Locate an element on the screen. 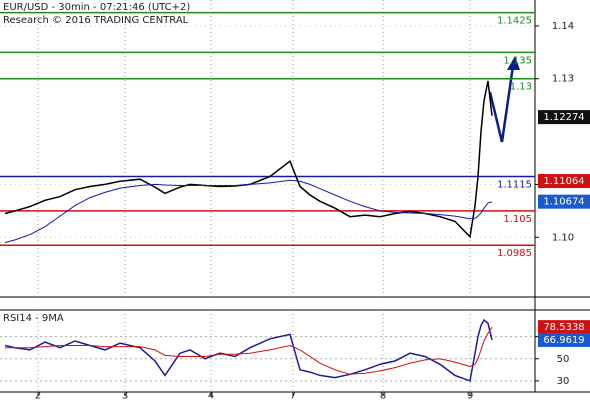 Image resolution: width=590 pixels, height=400 pixels. level-label: 1.105 is located at coordinates (517, 219).